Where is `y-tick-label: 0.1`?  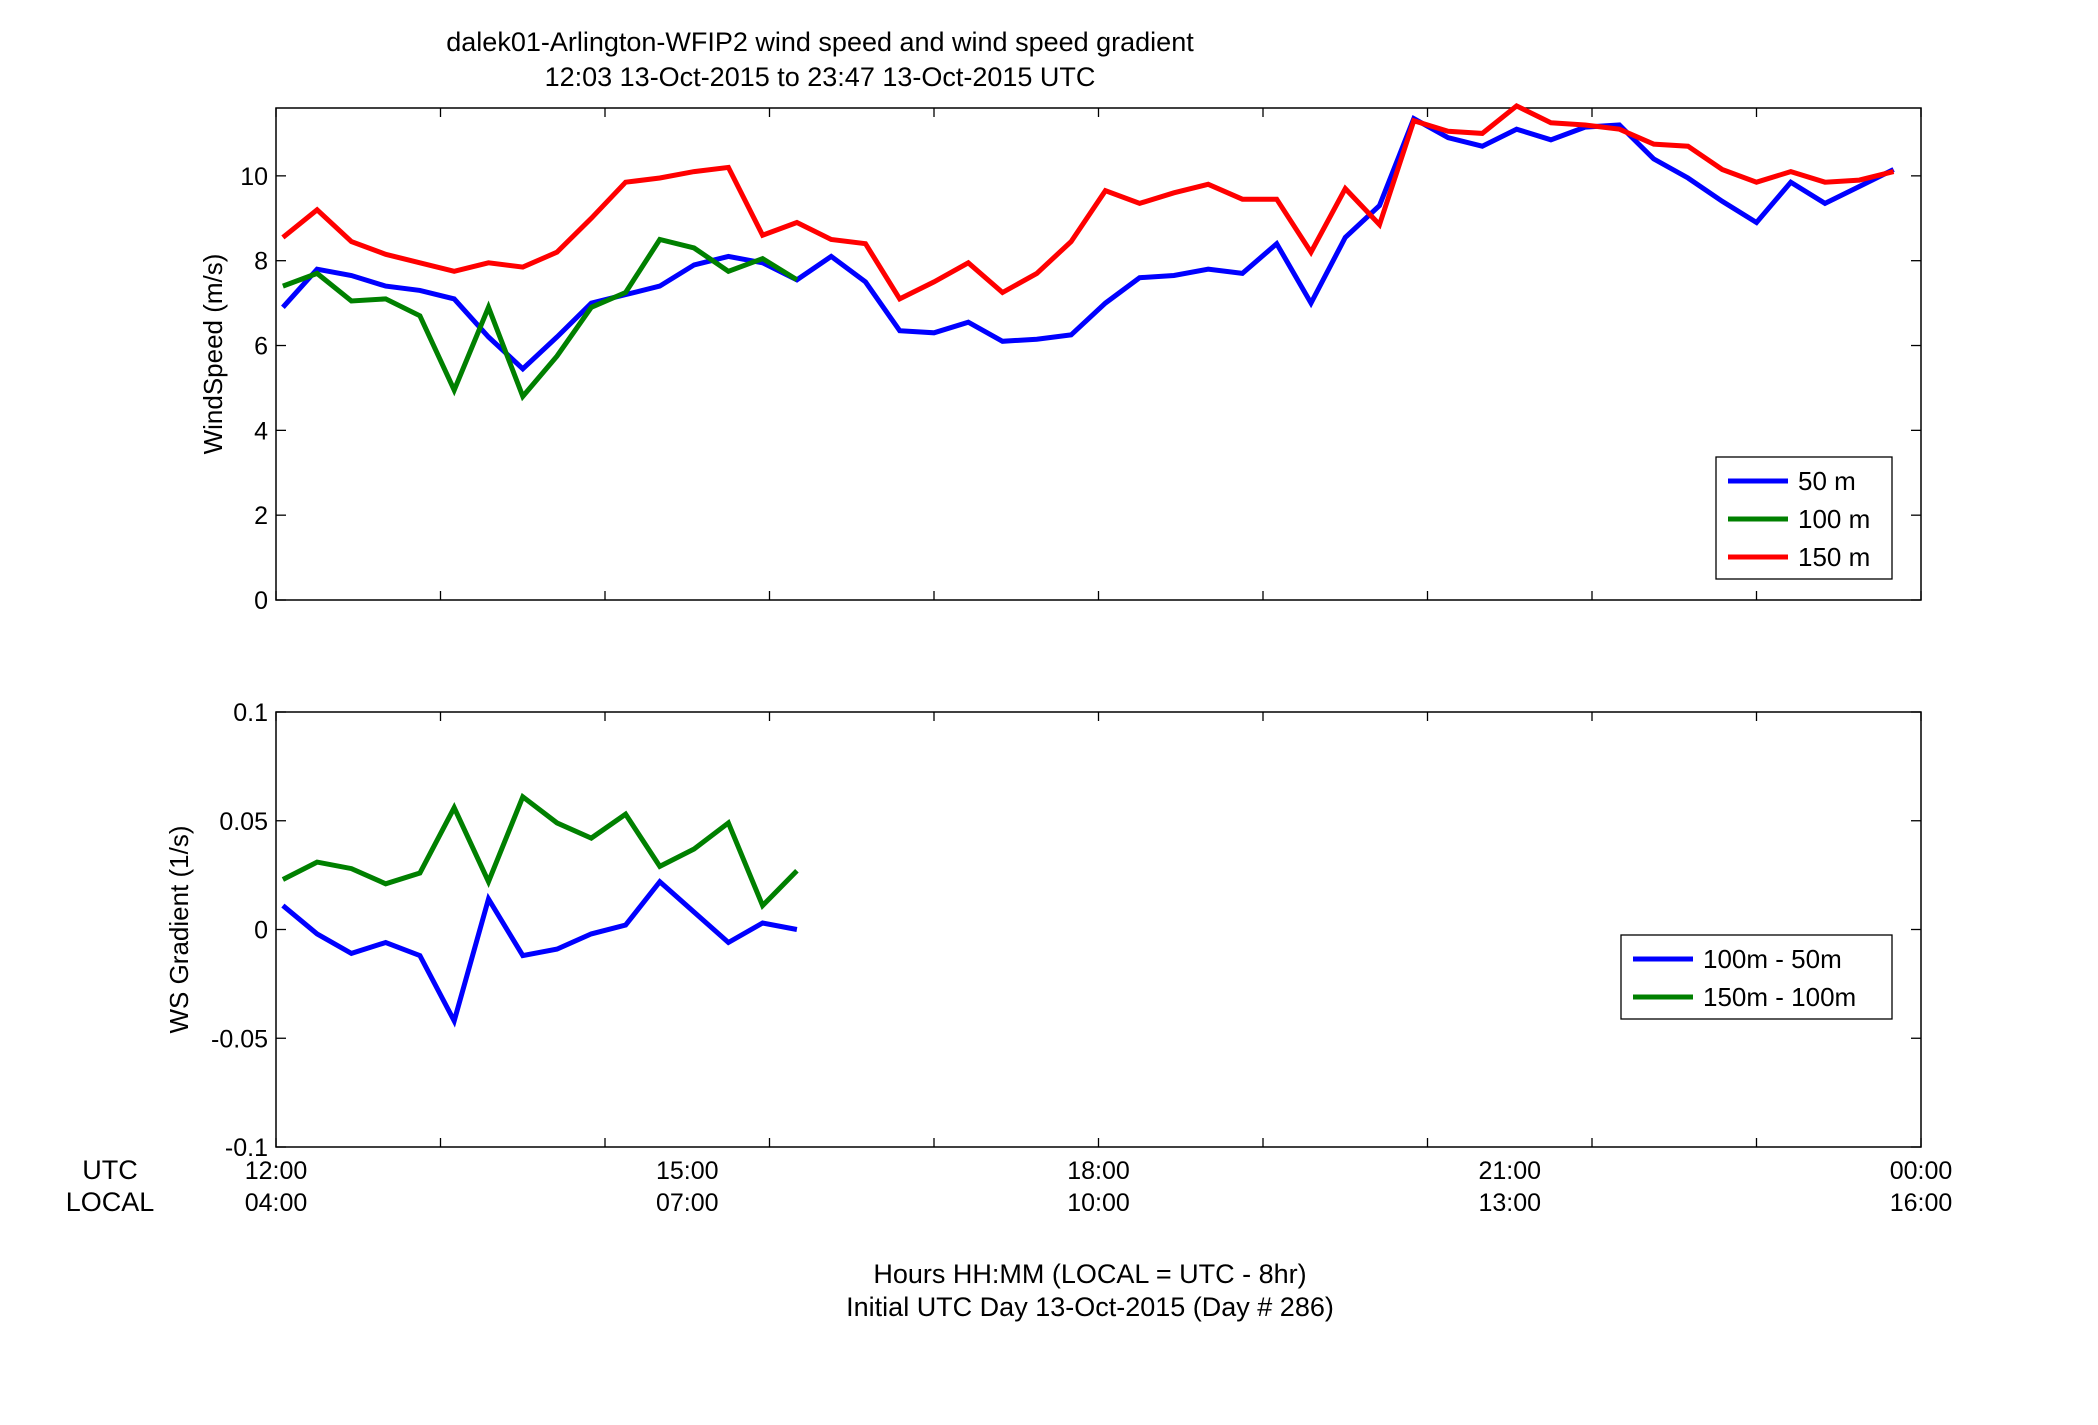 y-tick-label: 0.1 is located at coordinates (250, 713).